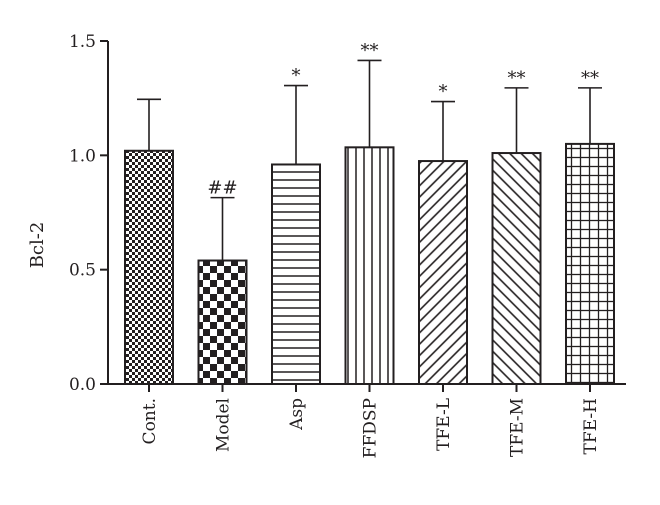 The image size is (660, 505). What do you see at coordinates (82, 385) in the screenshot?
I see `y-tick-label: 0.0` at bounding box center [82, 385].